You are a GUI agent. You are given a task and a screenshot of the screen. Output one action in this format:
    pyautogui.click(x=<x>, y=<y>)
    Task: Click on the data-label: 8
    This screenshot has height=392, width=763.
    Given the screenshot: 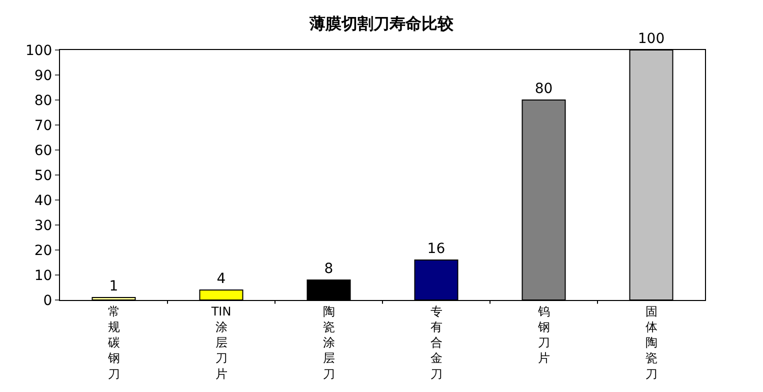 What is the action you would take?
    pyautogui.click(x=329, y=269)
    